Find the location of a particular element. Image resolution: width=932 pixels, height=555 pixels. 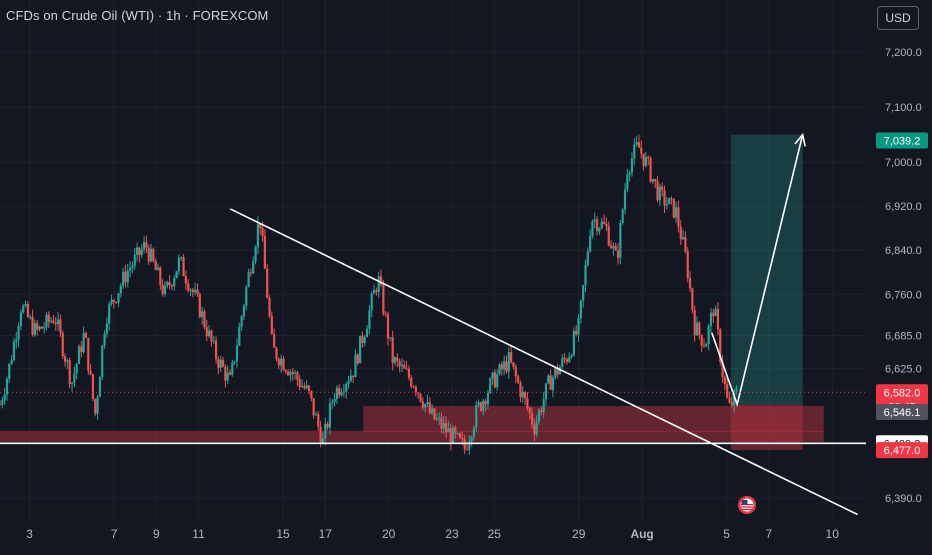

flag-stripe is located at coordinates (747, 507).